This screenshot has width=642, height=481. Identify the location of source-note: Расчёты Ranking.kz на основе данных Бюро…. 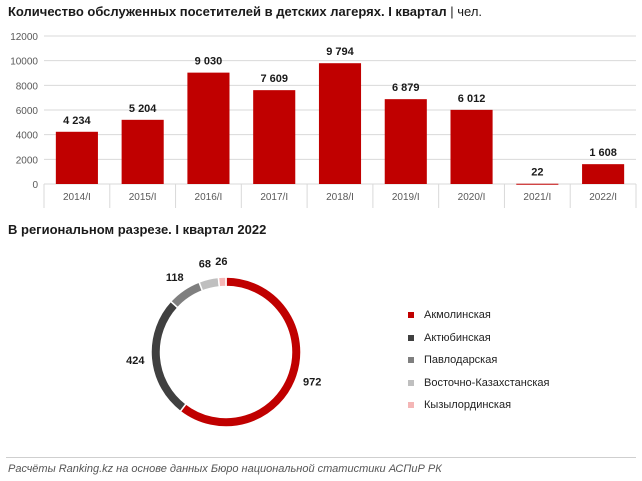
(225, 469).